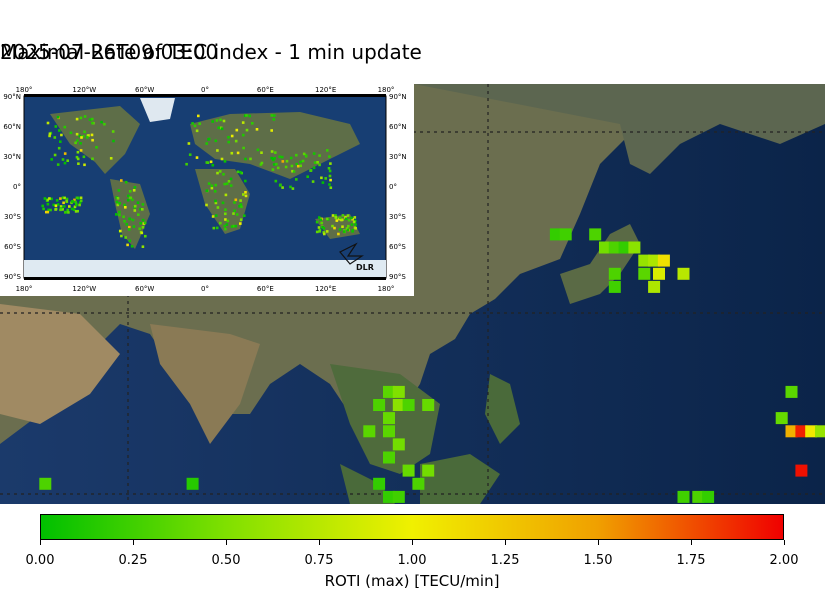 The width and height of the screenshot is (825, 600). What do you see at coordinates (397, 277) in the screenshot?
I see `inset-lat-tick-label: 90°S` at bounding box center [397, 277].